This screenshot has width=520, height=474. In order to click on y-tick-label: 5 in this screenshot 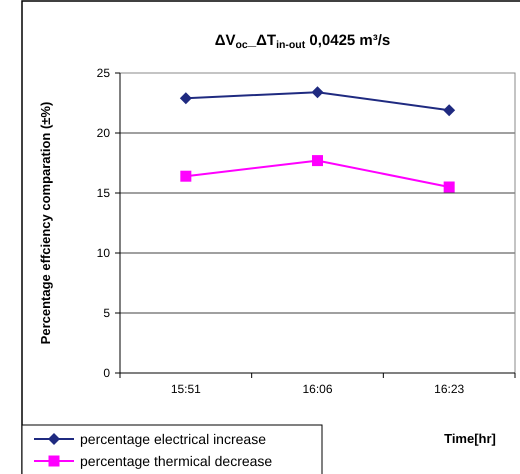, I will do `click(106, 313)`.